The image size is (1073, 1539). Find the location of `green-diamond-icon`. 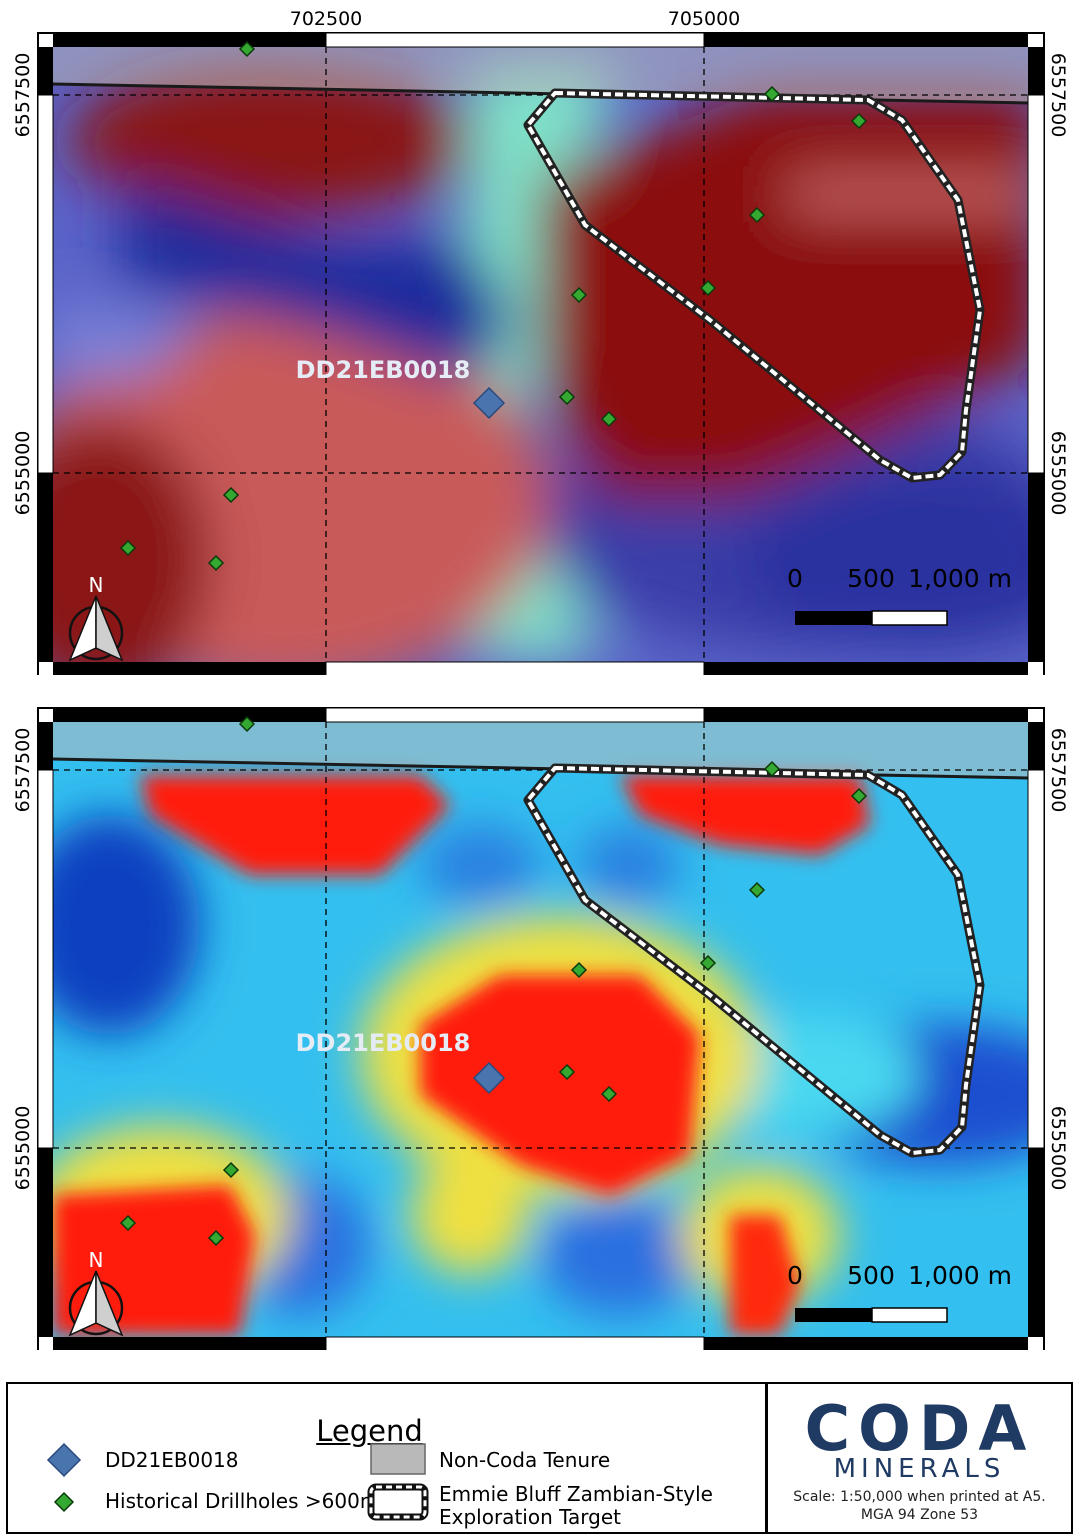

green-diamond-icon is located at coordinates (64, 1502).